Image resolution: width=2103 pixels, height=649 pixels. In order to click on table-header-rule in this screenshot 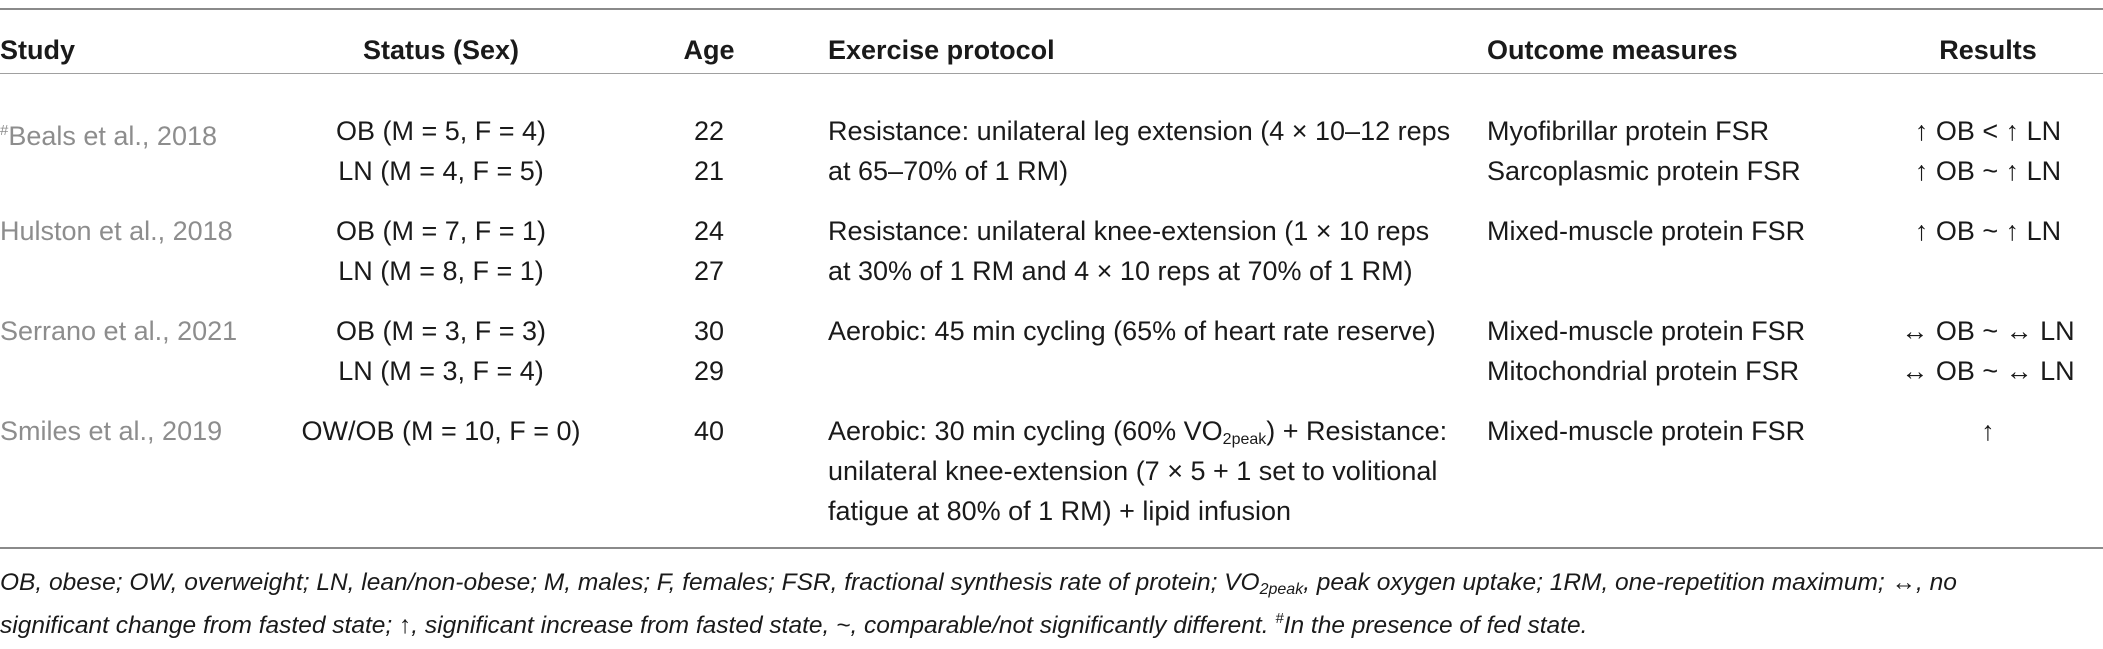, I will do `click(1051, 73)`.